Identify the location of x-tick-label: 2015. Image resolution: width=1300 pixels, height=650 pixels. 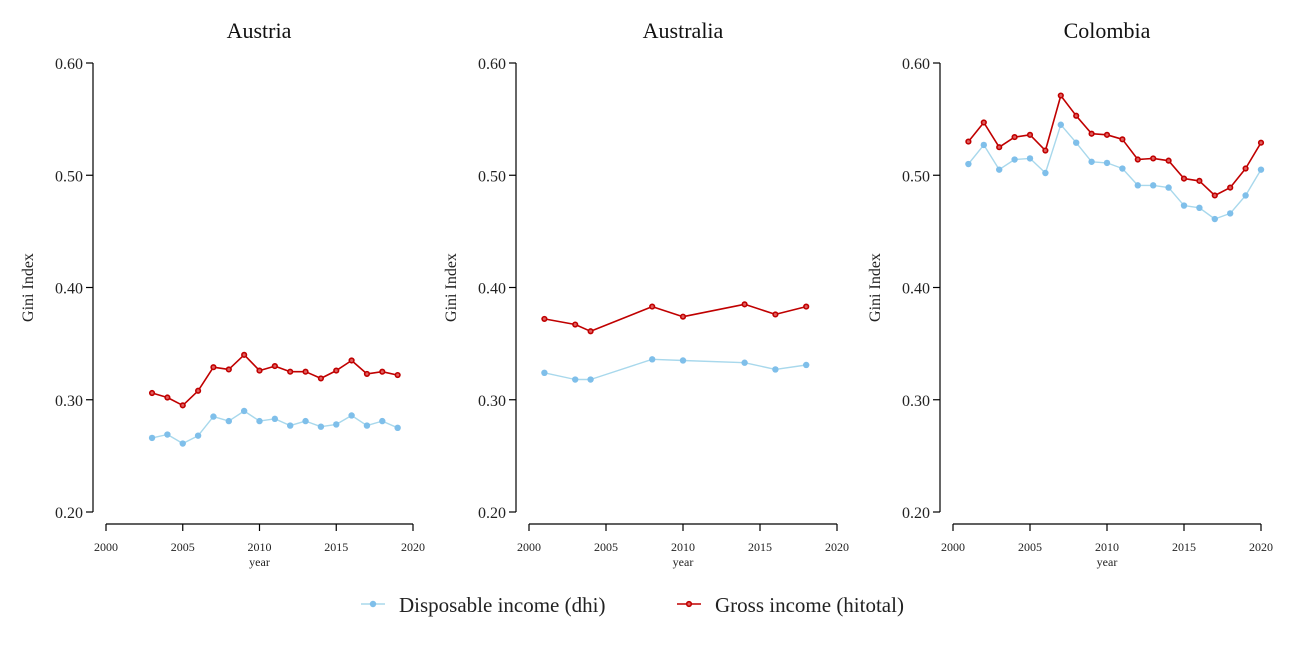
(336, 547).